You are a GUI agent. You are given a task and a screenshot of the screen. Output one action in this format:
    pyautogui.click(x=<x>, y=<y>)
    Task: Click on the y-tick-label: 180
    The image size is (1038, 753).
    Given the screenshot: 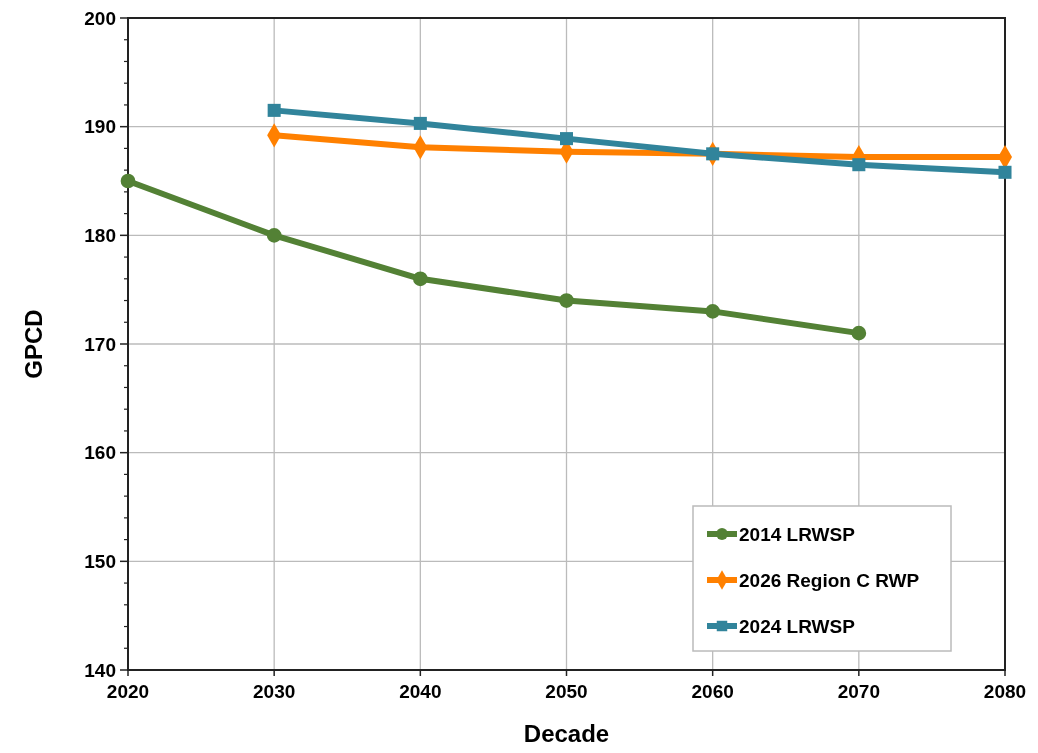 What is the action you would take?
    pyautogui.click(x=100, y=235)
    